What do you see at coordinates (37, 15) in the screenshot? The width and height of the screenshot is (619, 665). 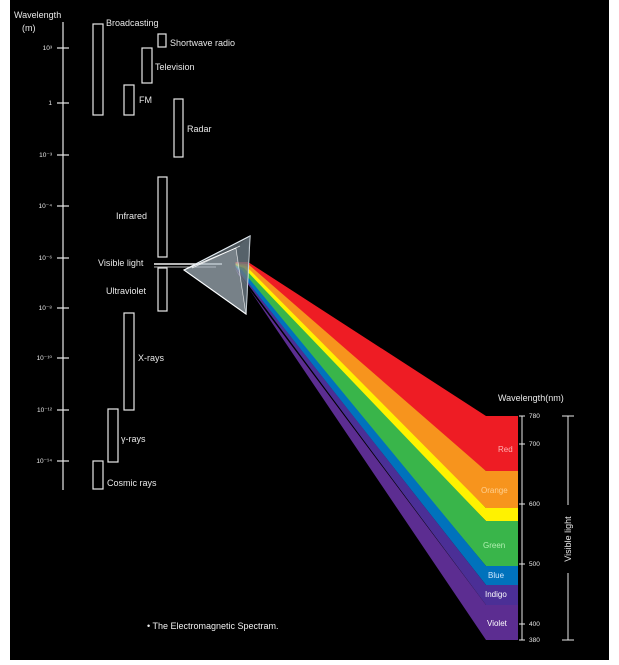 I see `left-axis-title: Wavelength` at bounding box center [37, 15].